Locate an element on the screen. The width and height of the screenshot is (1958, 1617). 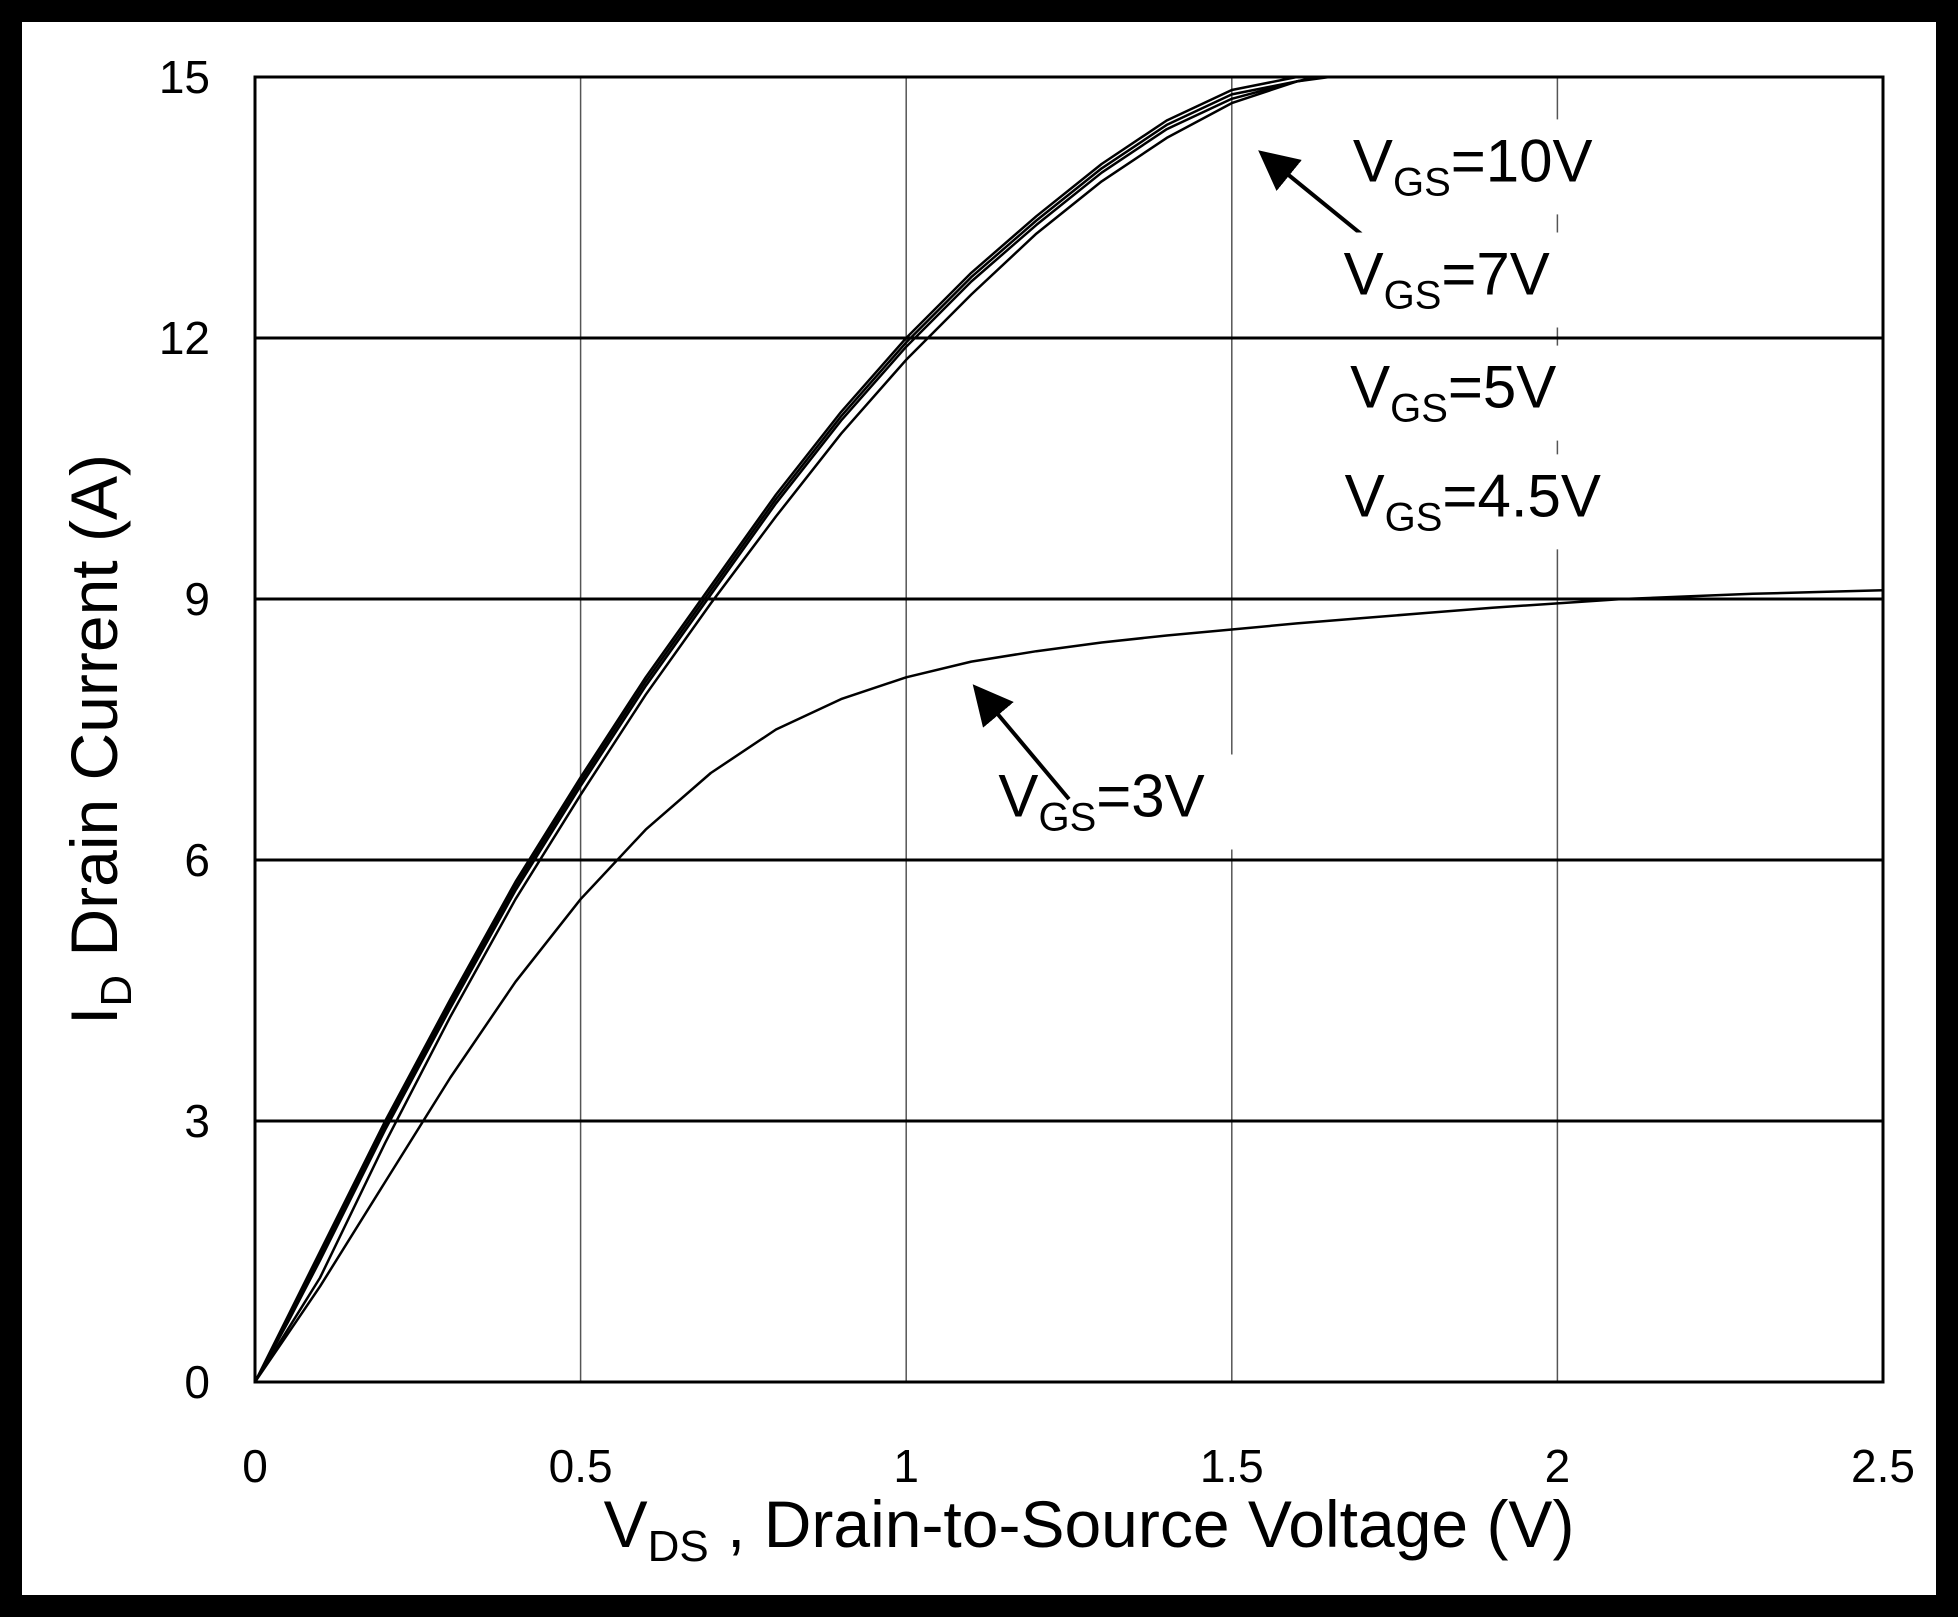
annotation-label: VGS=3V is located at coordinates (1101, 801).